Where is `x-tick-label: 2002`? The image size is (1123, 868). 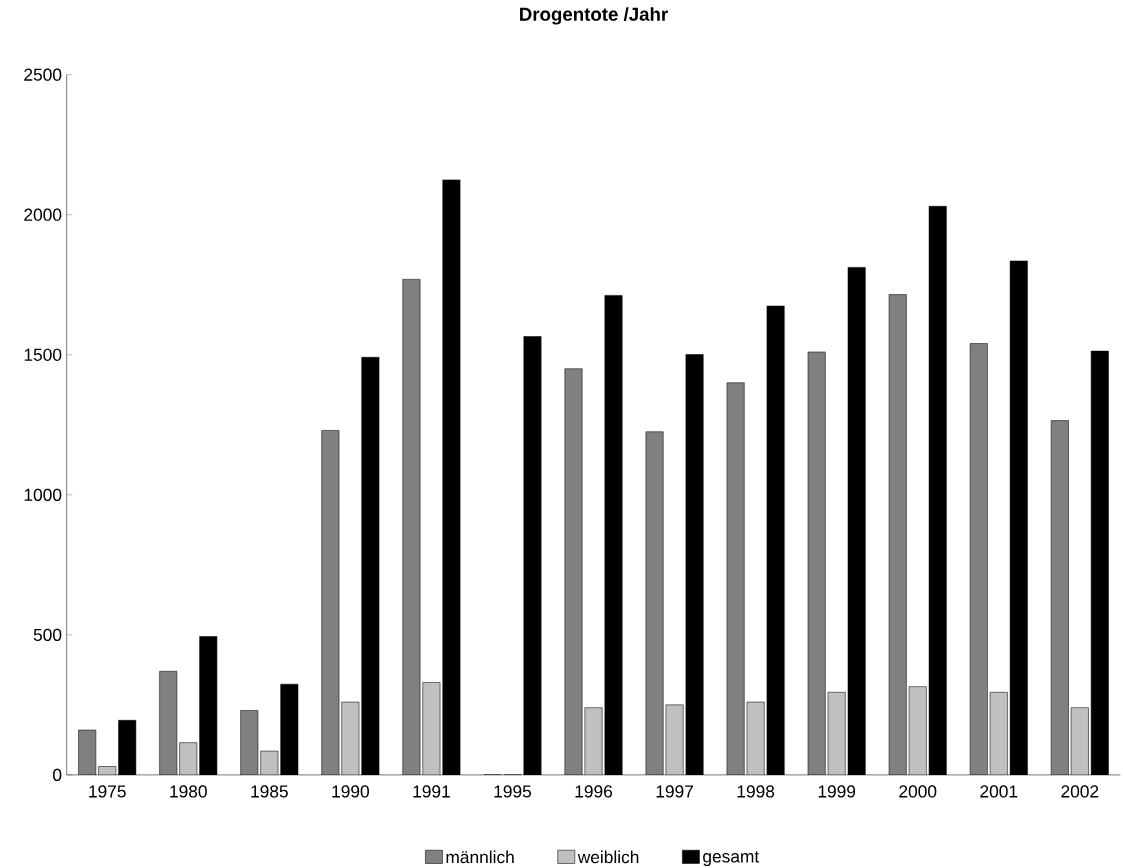
x-tick-label: 2002 is located at coordinates (1080, 791).